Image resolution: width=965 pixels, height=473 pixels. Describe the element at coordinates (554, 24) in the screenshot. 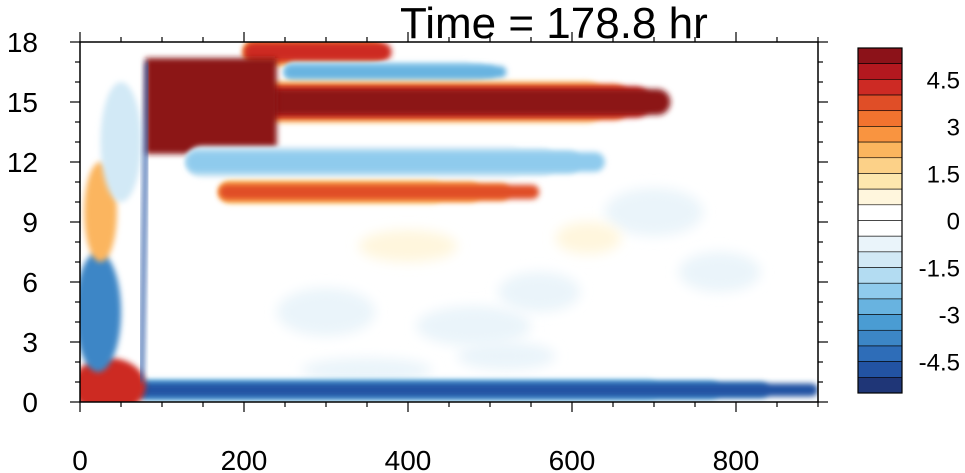

I see `chart-title: Time = 178.8 hr` at that location.